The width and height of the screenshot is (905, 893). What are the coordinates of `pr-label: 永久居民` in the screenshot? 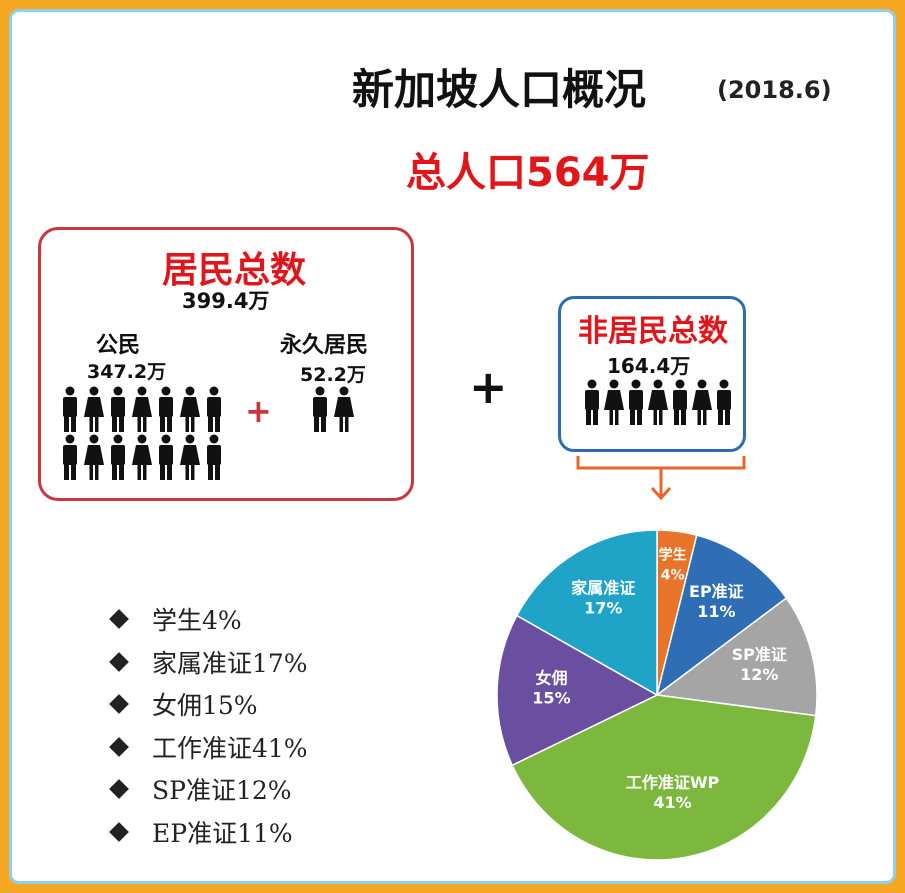 It's located at (324, 345).